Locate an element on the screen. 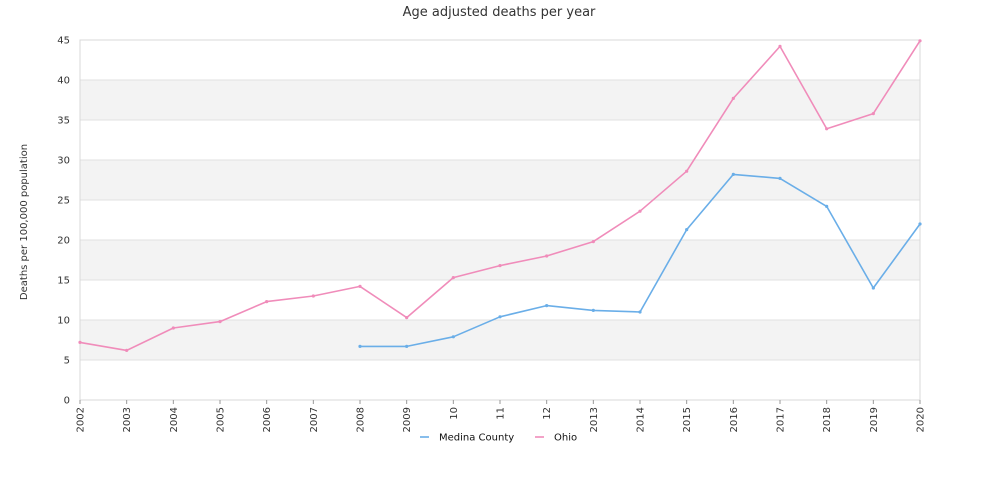  y-tick-label: 30 is located at coordinates (63, 161).